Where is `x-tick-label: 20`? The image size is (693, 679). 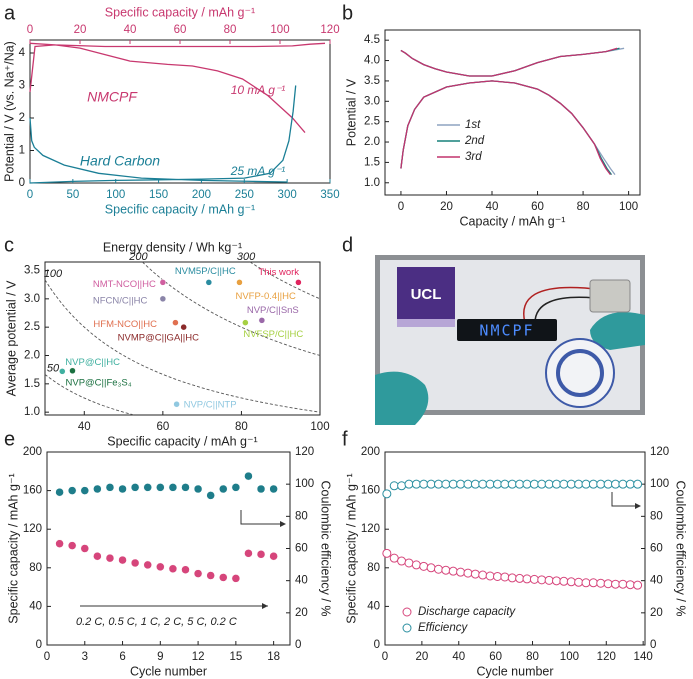
x-tick-label: 20 is located at coordinates (421, 657).